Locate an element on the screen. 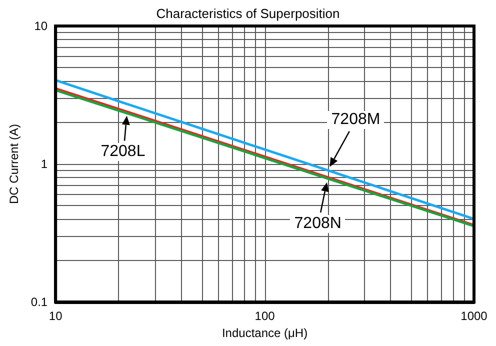  chart-title: Characteristics of Superposition is located at coordinates (248, 13).